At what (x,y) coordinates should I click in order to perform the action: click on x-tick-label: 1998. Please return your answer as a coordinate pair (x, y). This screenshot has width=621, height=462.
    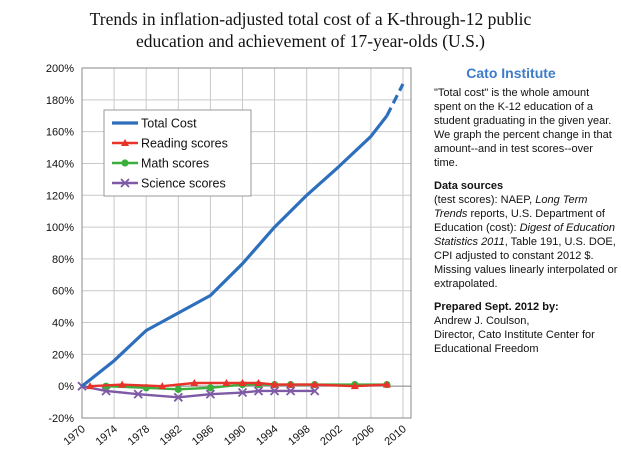
    Looking at the image, I should click on (299, 435).